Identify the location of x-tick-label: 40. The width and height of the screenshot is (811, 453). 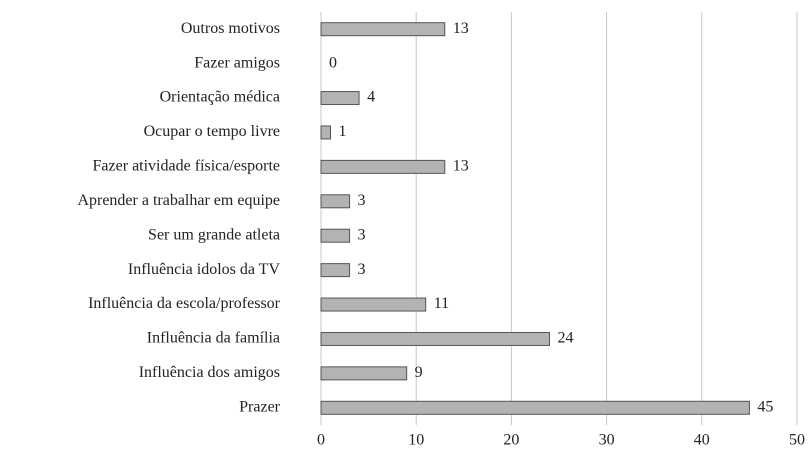
(702, 440).